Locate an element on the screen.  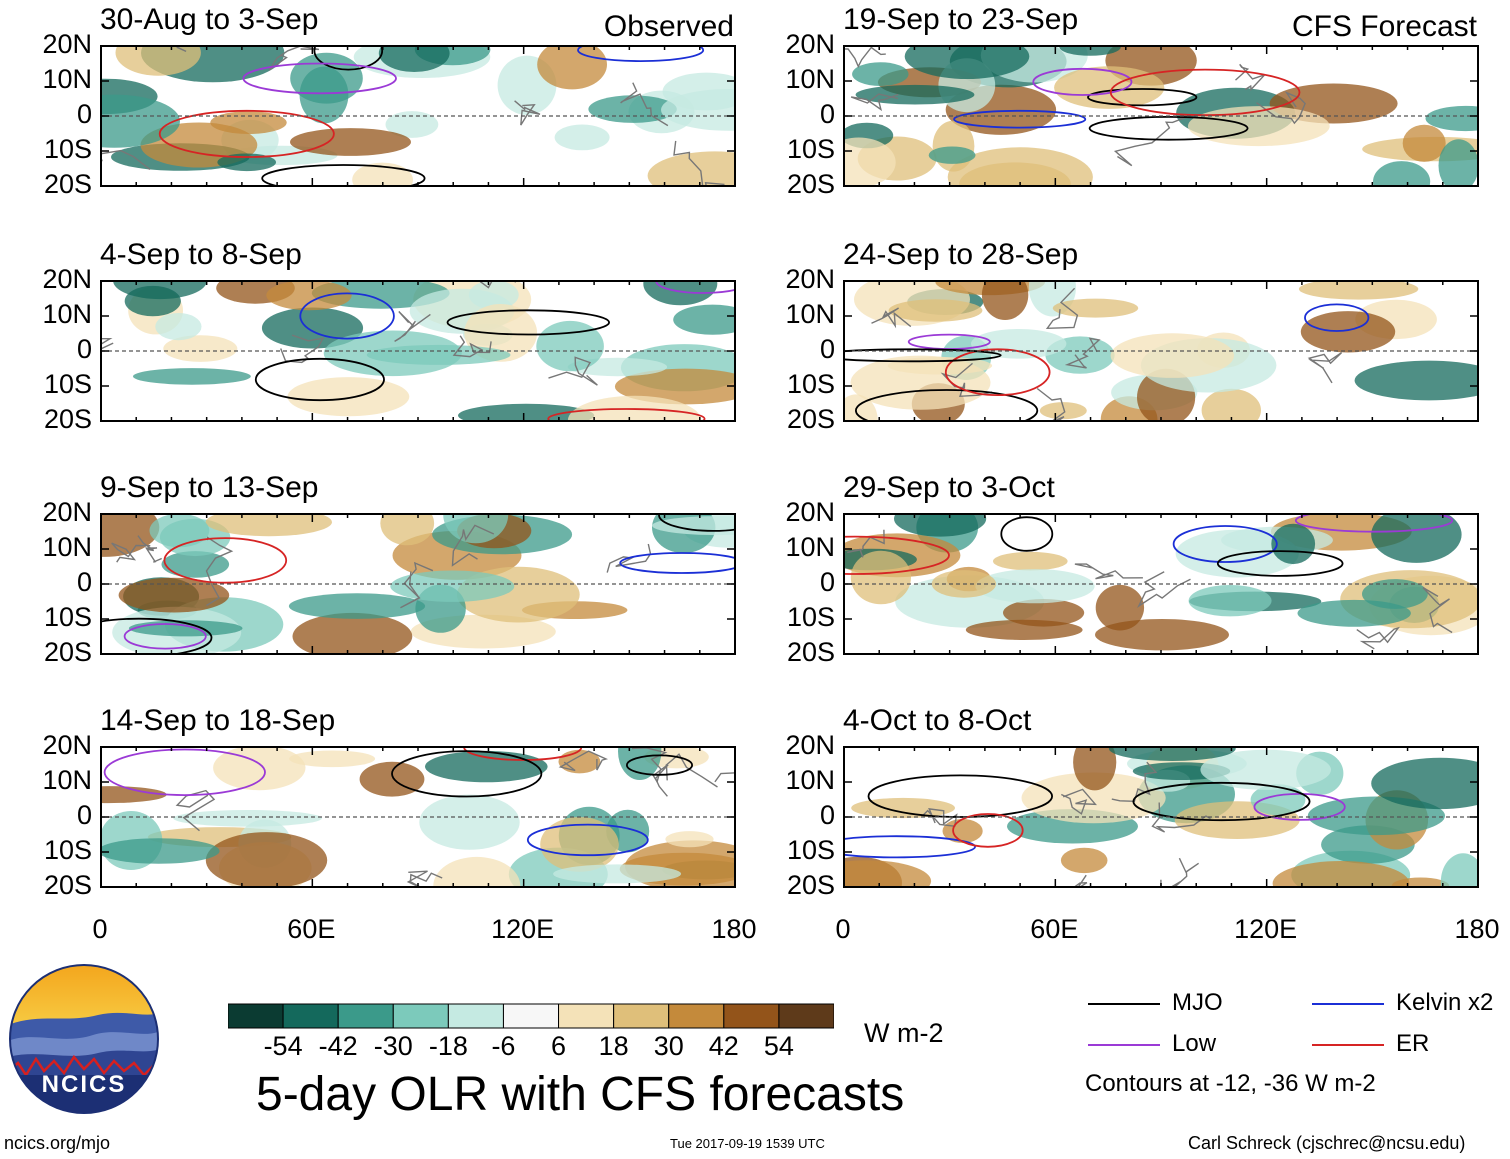
panel-tag: Observed is located at coordinates (668, 26).